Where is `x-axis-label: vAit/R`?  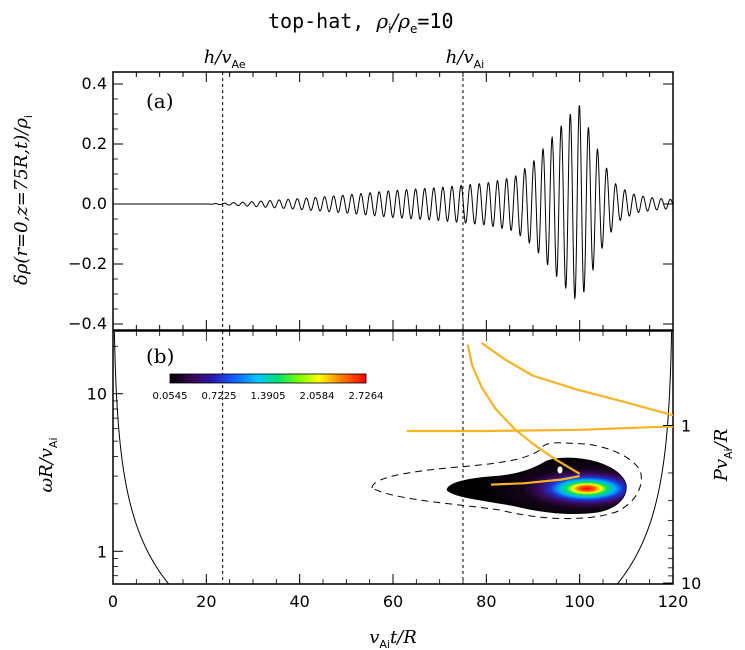
x-axis-label: vAit/R is located at coordinates (393, 638).